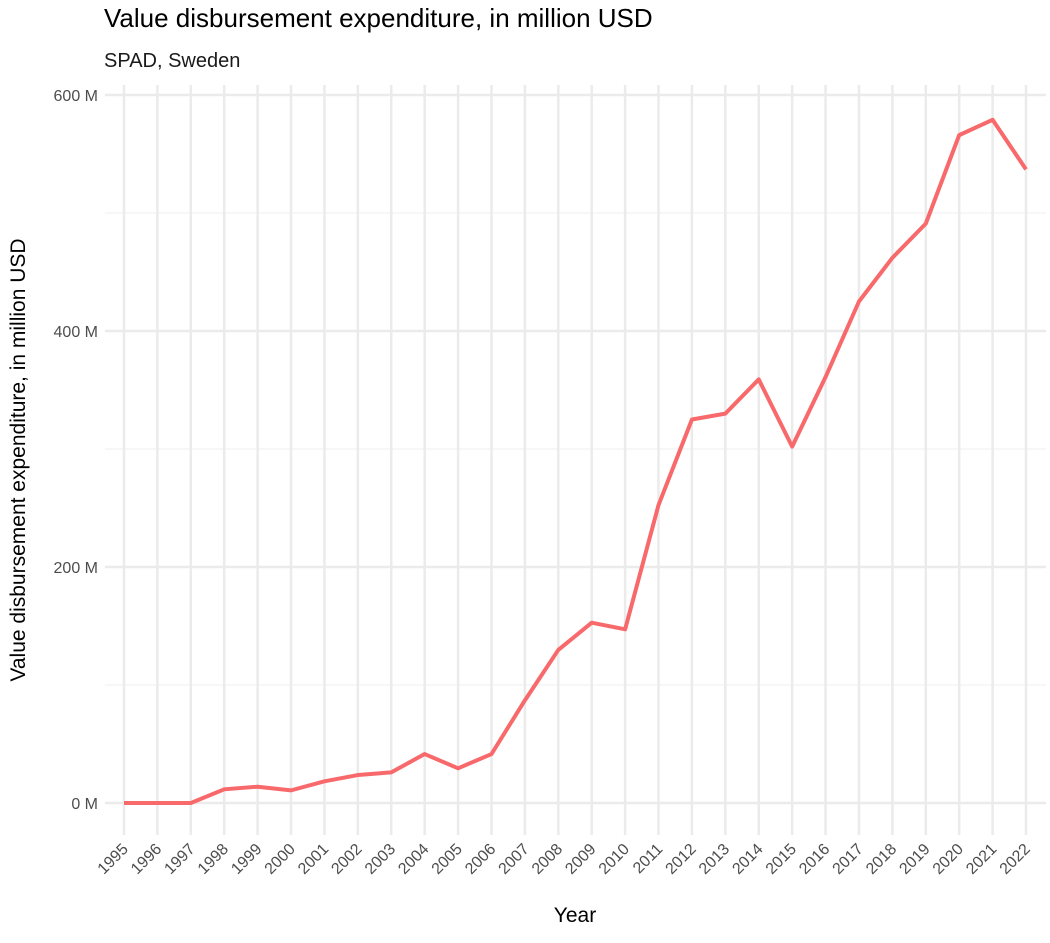  I want to click on y-tick-label: 600 M, so click(76, 96).